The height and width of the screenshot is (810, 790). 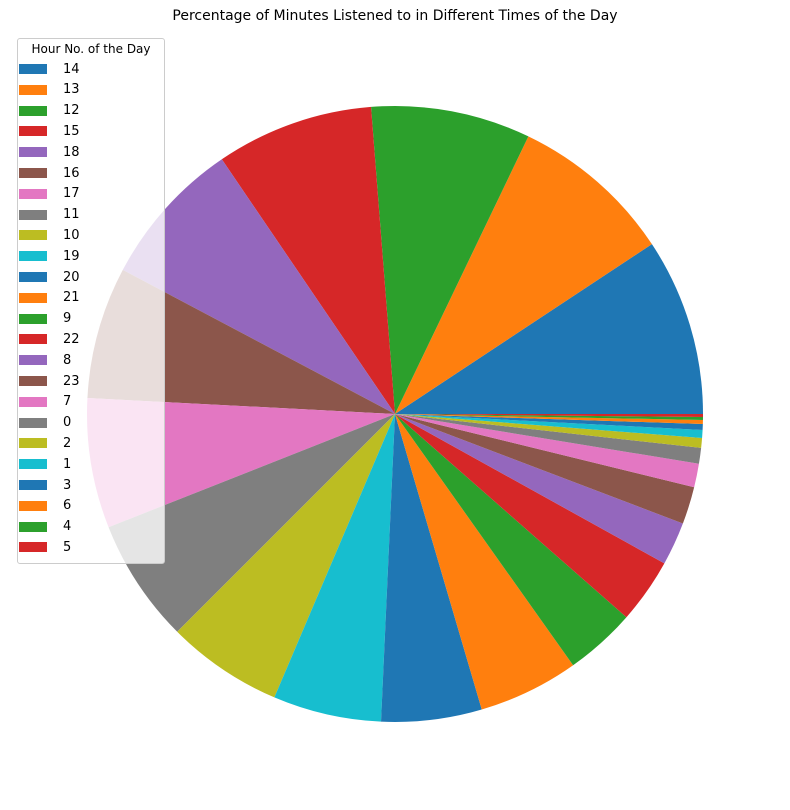 I want to click on legend-label: 2, so click(x=67, y=443).